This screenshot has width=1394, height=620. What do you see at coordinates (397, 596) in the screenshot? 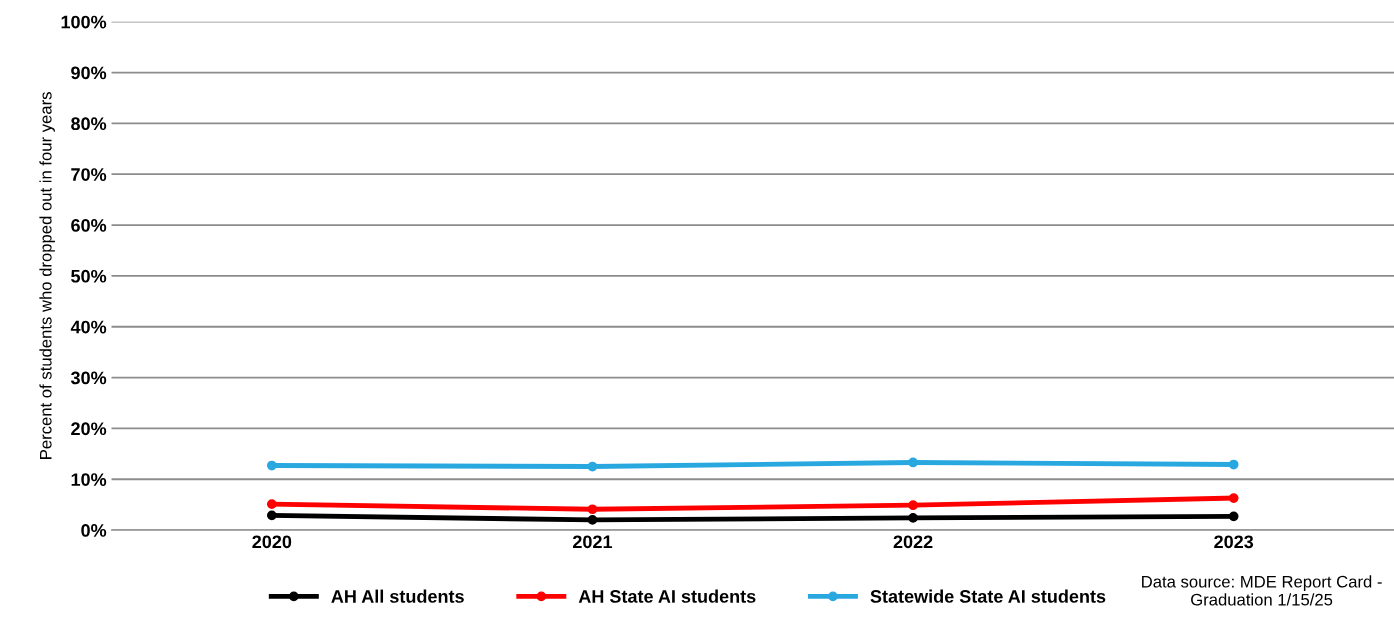
I see `legend-label: AH All students` at bounding box center [397, 596].